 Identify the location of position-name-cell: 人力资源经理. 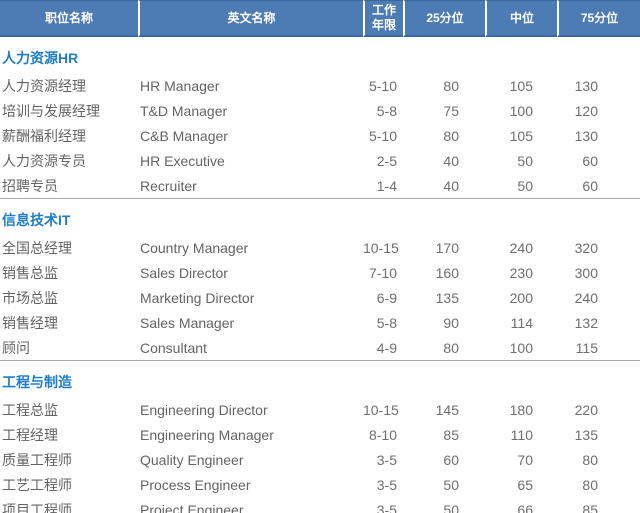
(44, 85).